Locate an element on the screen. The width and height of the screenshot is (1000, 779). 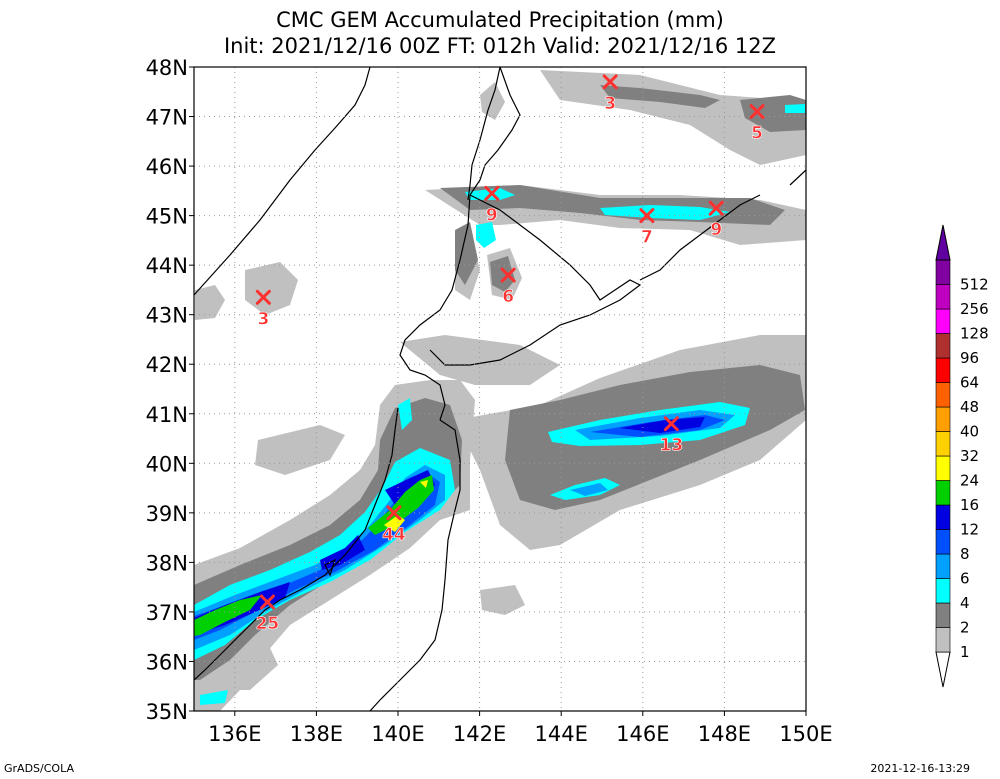
lat-tick-label: 37N is located at coordinates (167, 613).